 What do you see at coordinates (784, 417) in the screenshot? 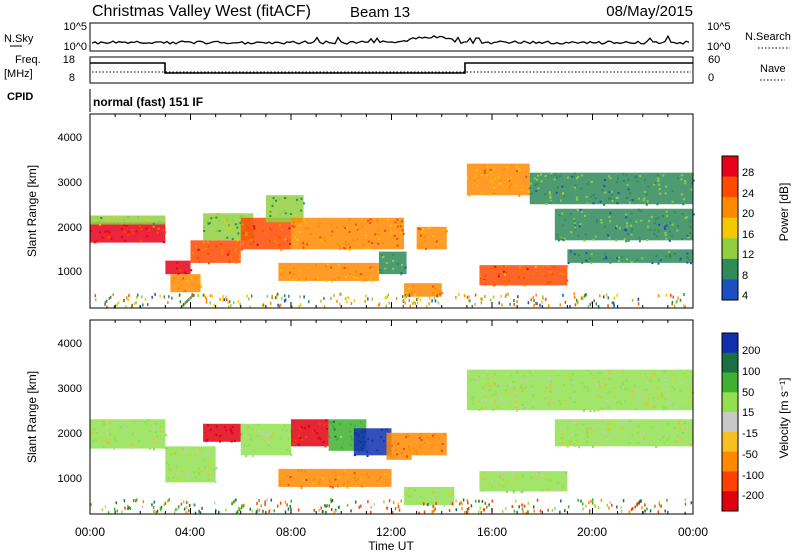
I see `velocity-colorbar-label: Velocity [m s⁻¹]` at bounding box center [784, 417].